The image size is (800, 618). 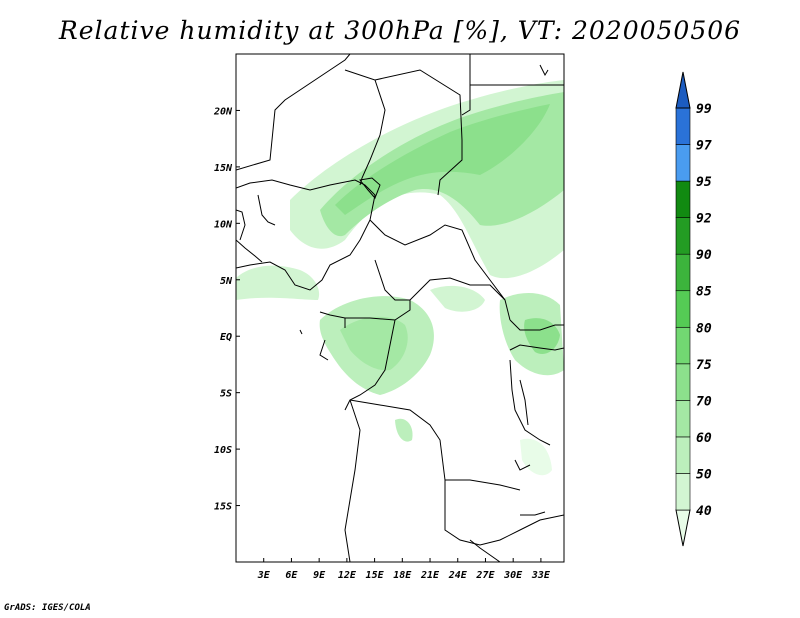 What do you see at coordinates (704, 255) in the screenshot?
I see `colorbar-label: 90` at bounding box center [704, 255].